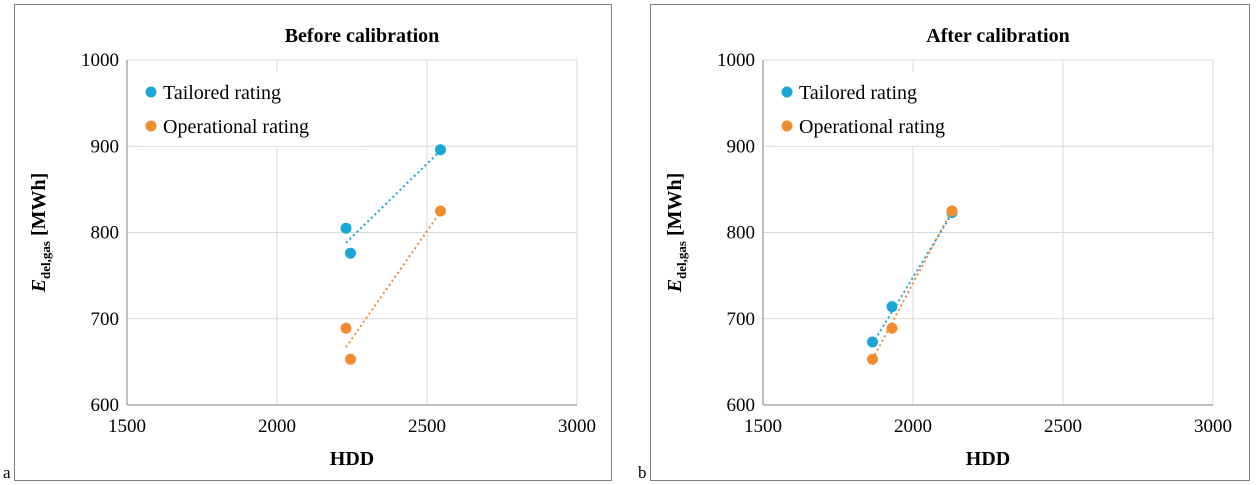 Image resolution: width=1258 pixels, height=485 pixels. Describe the element at coordinates (362, 36) in the screenshot. I see `chart-title: Before calibration` at that location.